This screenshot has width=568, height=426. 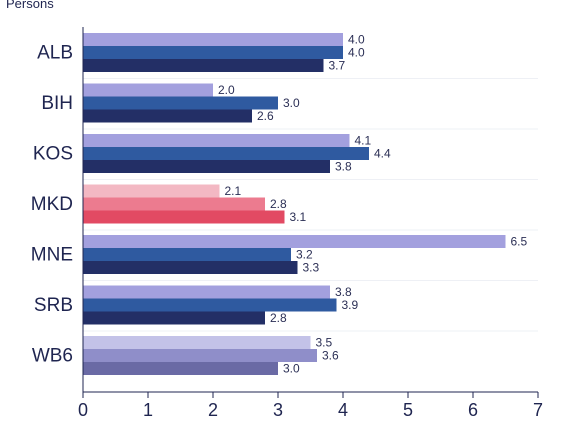 What do you see at coordinates (343, 167) in the screenshot?
I see `data-label-kos-3: 3.8` at bounding box center [343, 167].